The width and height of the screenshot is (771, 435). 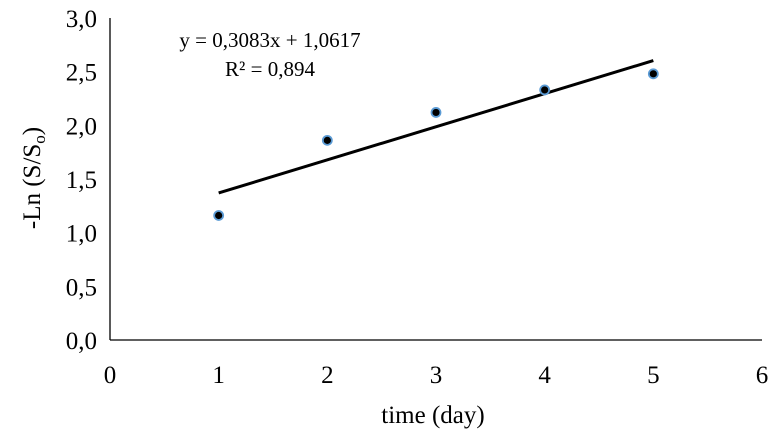 What do you see at coordinates (270, 69) in the screenshot?
I see `r-squared-label: R² = 0,894` at bounding box center [270, 69].